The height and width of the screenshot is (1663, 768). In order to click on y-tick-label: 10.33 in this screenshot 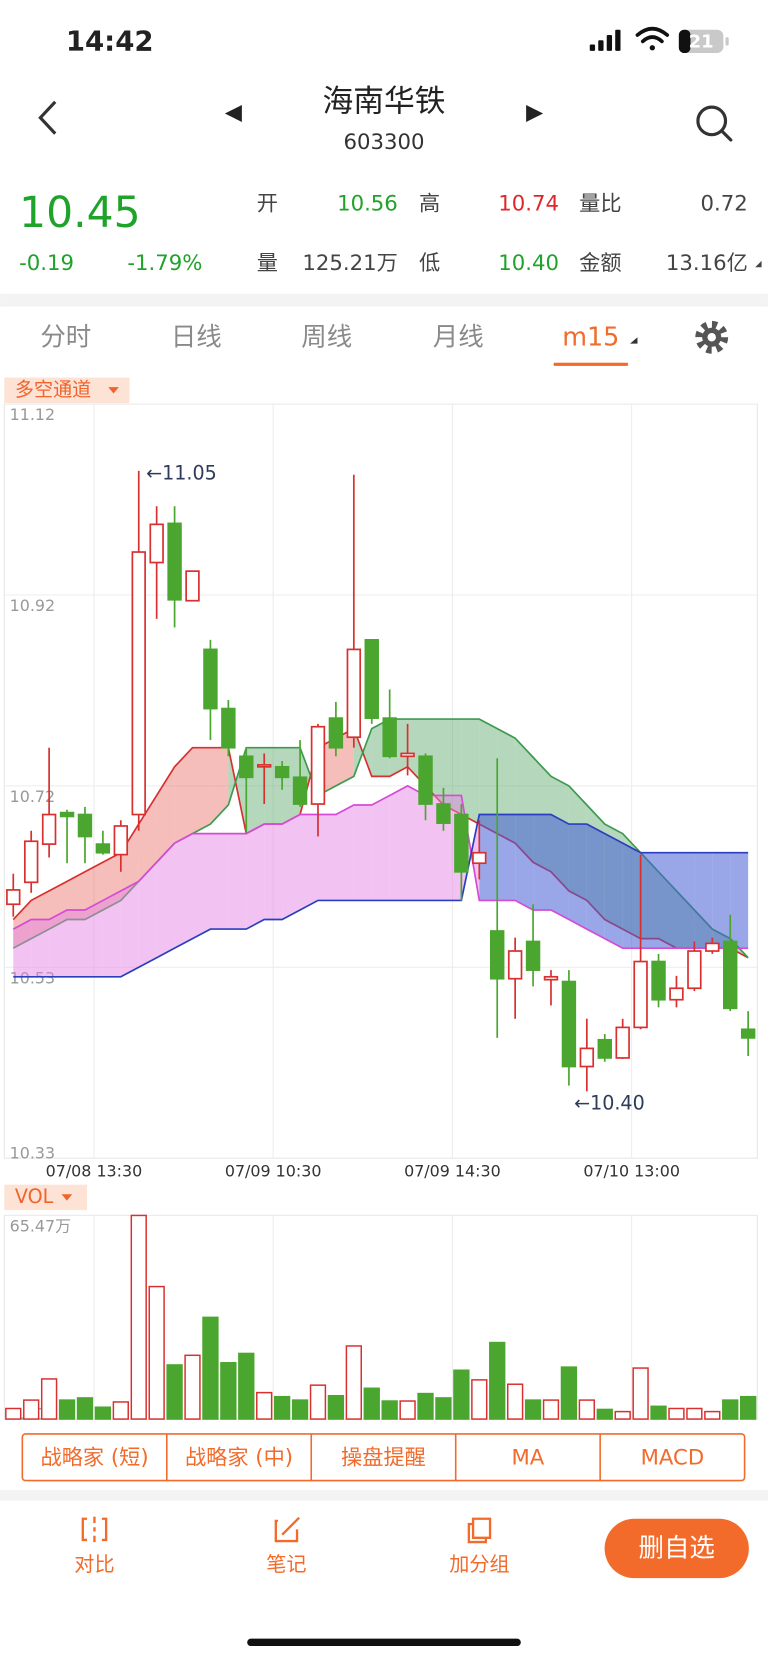, I will do `click(33, 1152)`.